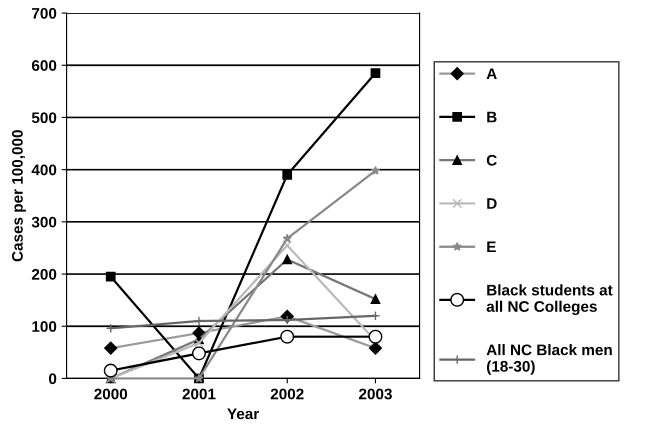 The image size is (666, 435). What do you see at coordinates (44, 13) in the screenshot?
I see `y-tick-label: 700` at bounding box center [44, 13].